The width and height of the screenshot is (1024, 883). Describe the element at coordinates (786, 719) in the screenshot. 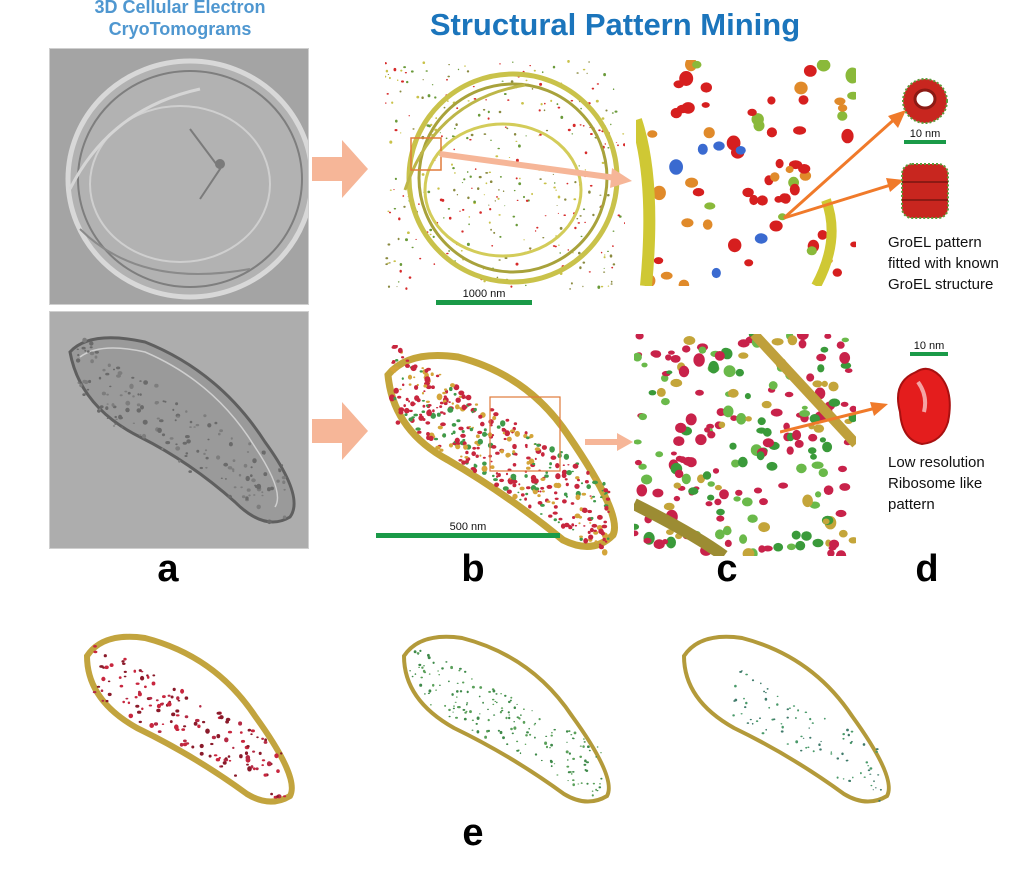

I see `class-map-green-2-svg` at that location.